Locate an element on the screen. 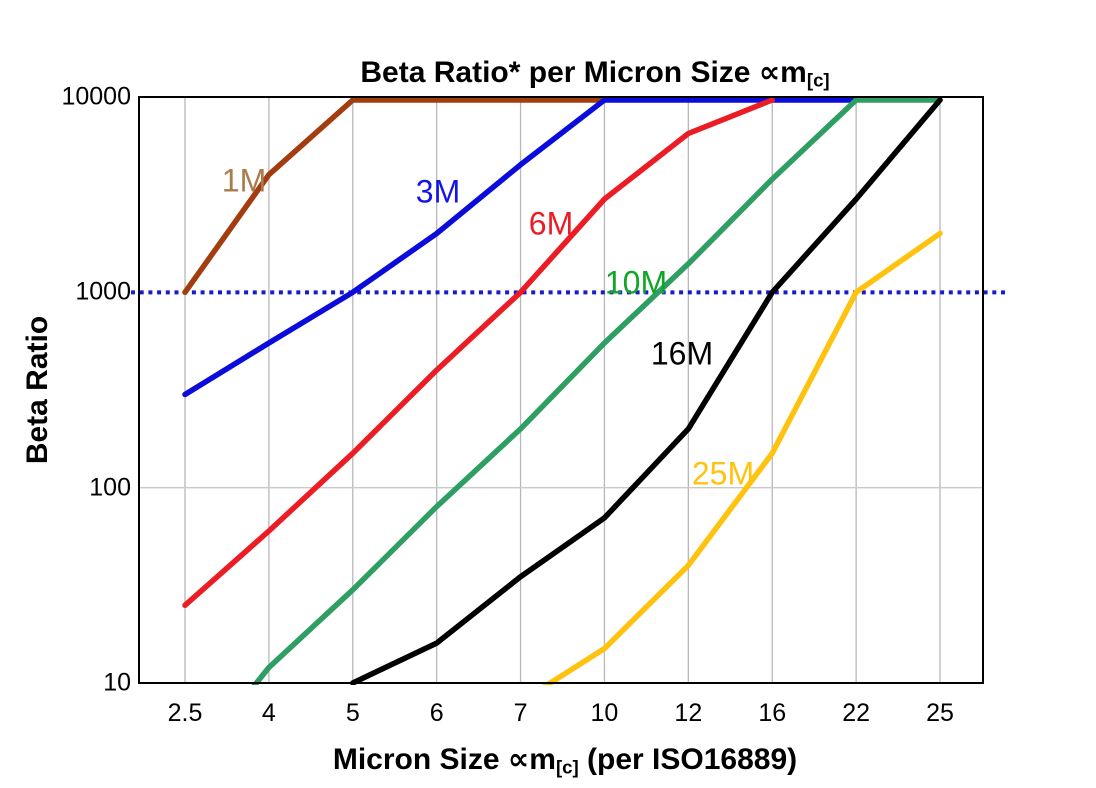 Image resolution: width=1096 pixels, height=788 pixels. series-label-1M: 1M is located at coordinates (244, 180).